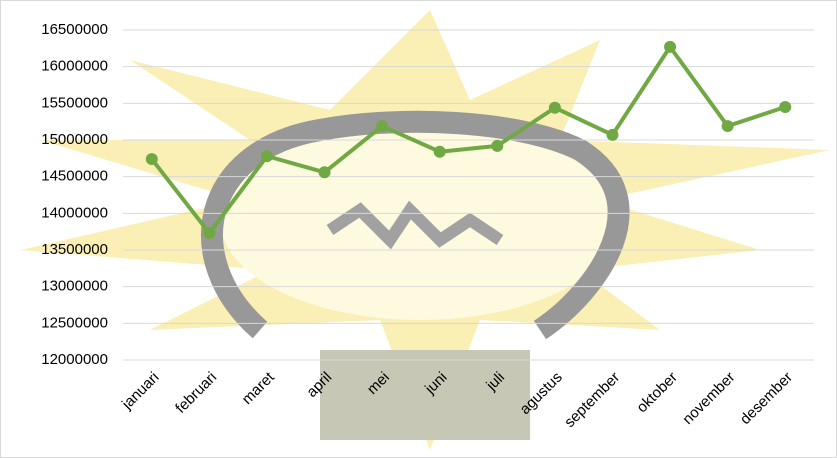 This screenshot has width=837, height=458. What do you see at coordinates (74, 286) in the screenshot?
I see `y-tick-label: 13000000` at bounding box center [74, 286].